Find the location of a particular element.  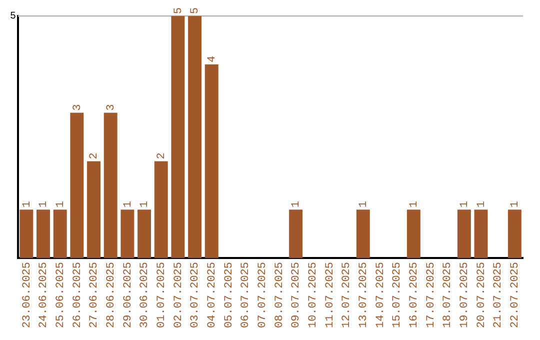

x-tick-label: 29.06.2025 is located at coordinates (128, 295).